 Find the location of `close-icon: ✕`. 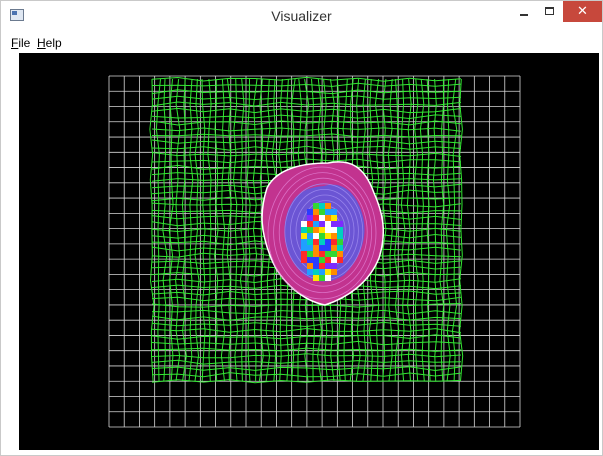

close-icon: ✕ is located at coordinates (582, 11).